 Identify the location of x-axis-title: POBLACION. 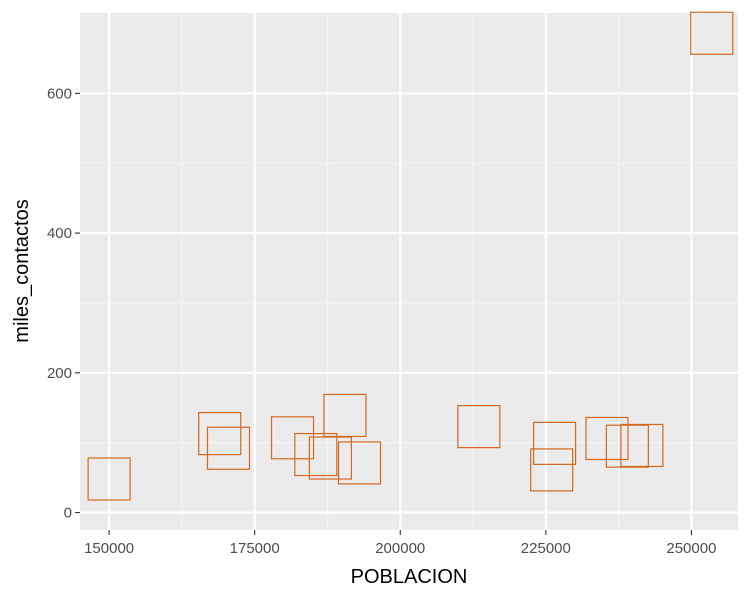
(409, 577).